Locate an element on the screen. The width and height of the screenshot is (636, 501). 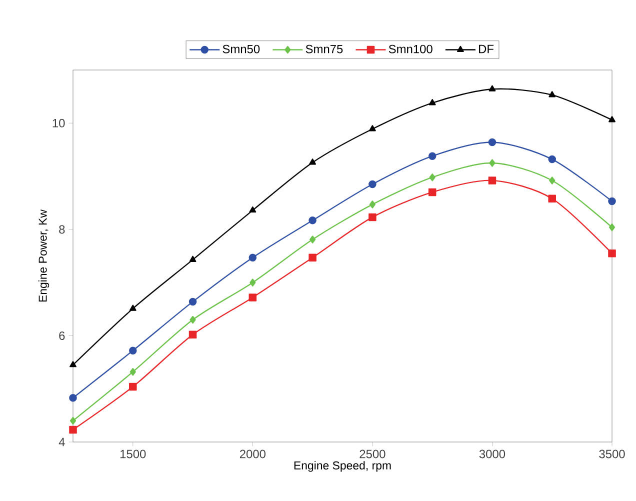
y-tick-label: 8 is located at coordinates (62, 229).